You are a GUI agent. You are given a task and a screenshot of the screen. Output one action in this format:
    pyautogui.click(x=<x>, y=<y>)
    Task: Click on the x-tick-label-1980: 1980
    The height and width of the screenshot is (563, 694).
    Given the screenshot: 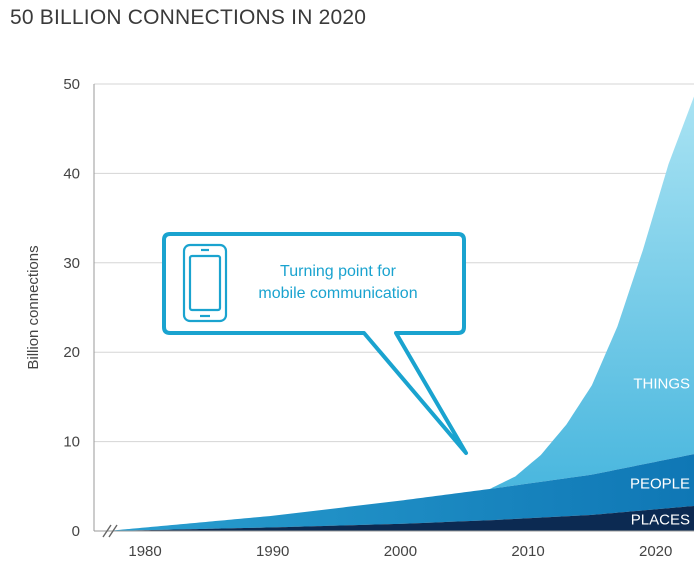 What is the action you would take?
    pyautogui.click(x=144, y=551)
    